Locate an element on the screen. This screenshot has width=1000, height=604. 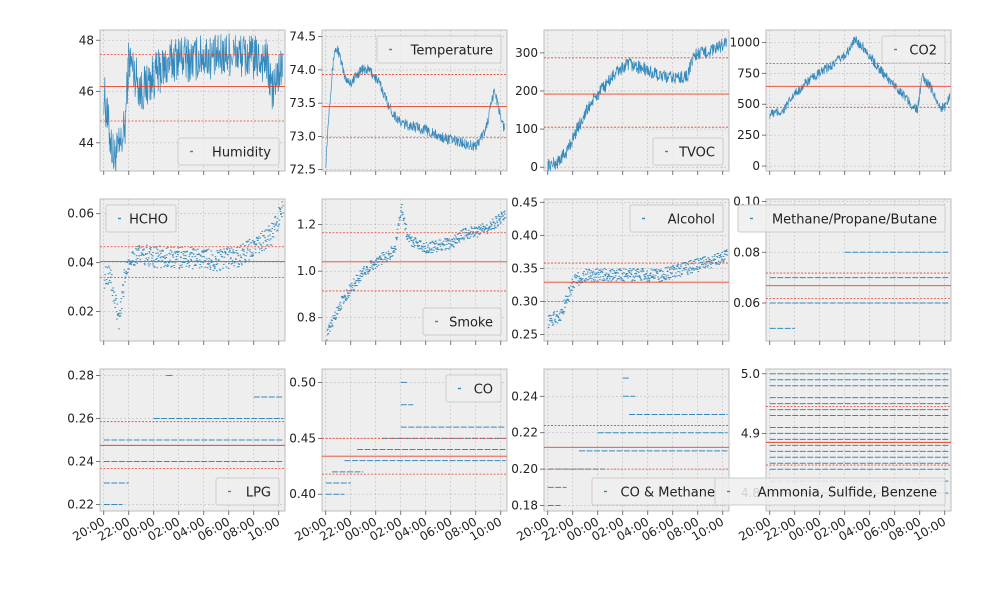
legend: Alcohol is located at coordinates (676, 218).